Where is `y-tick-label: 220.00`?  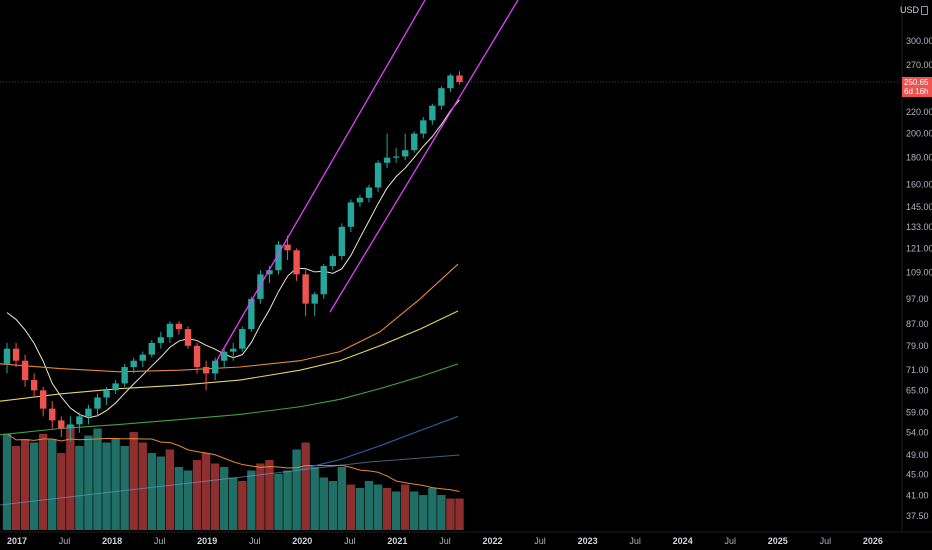 y-tick-label: 220.00 is located at coordinates (919, 112).